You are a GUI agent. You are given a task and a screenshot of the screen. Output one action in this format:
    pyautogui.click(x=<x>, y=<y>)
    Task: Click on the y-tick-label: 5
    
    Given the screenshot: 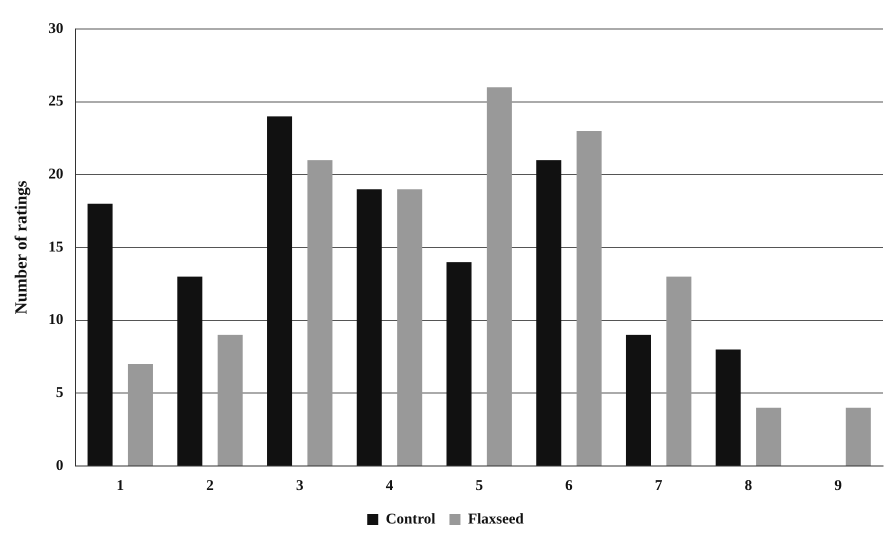 What is the action you would take?
    pyautogui.click(x=60, y=393)
    